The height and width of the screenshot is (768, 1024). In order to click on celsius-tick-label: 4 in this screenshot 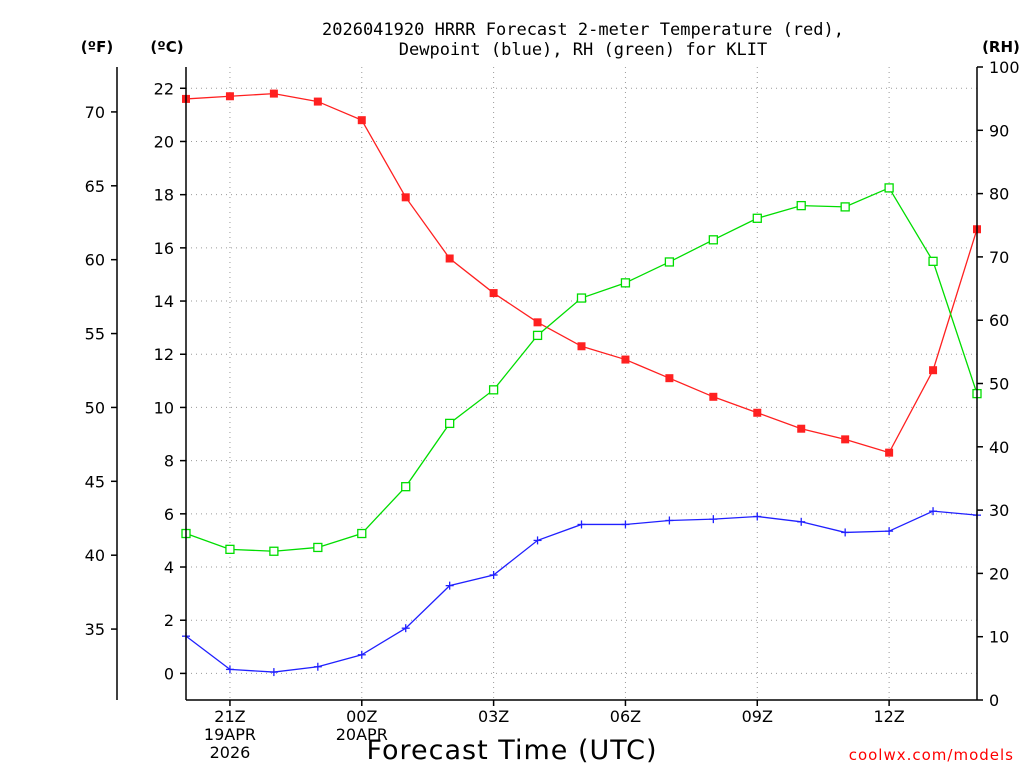, I will do `click(169, 567)`.